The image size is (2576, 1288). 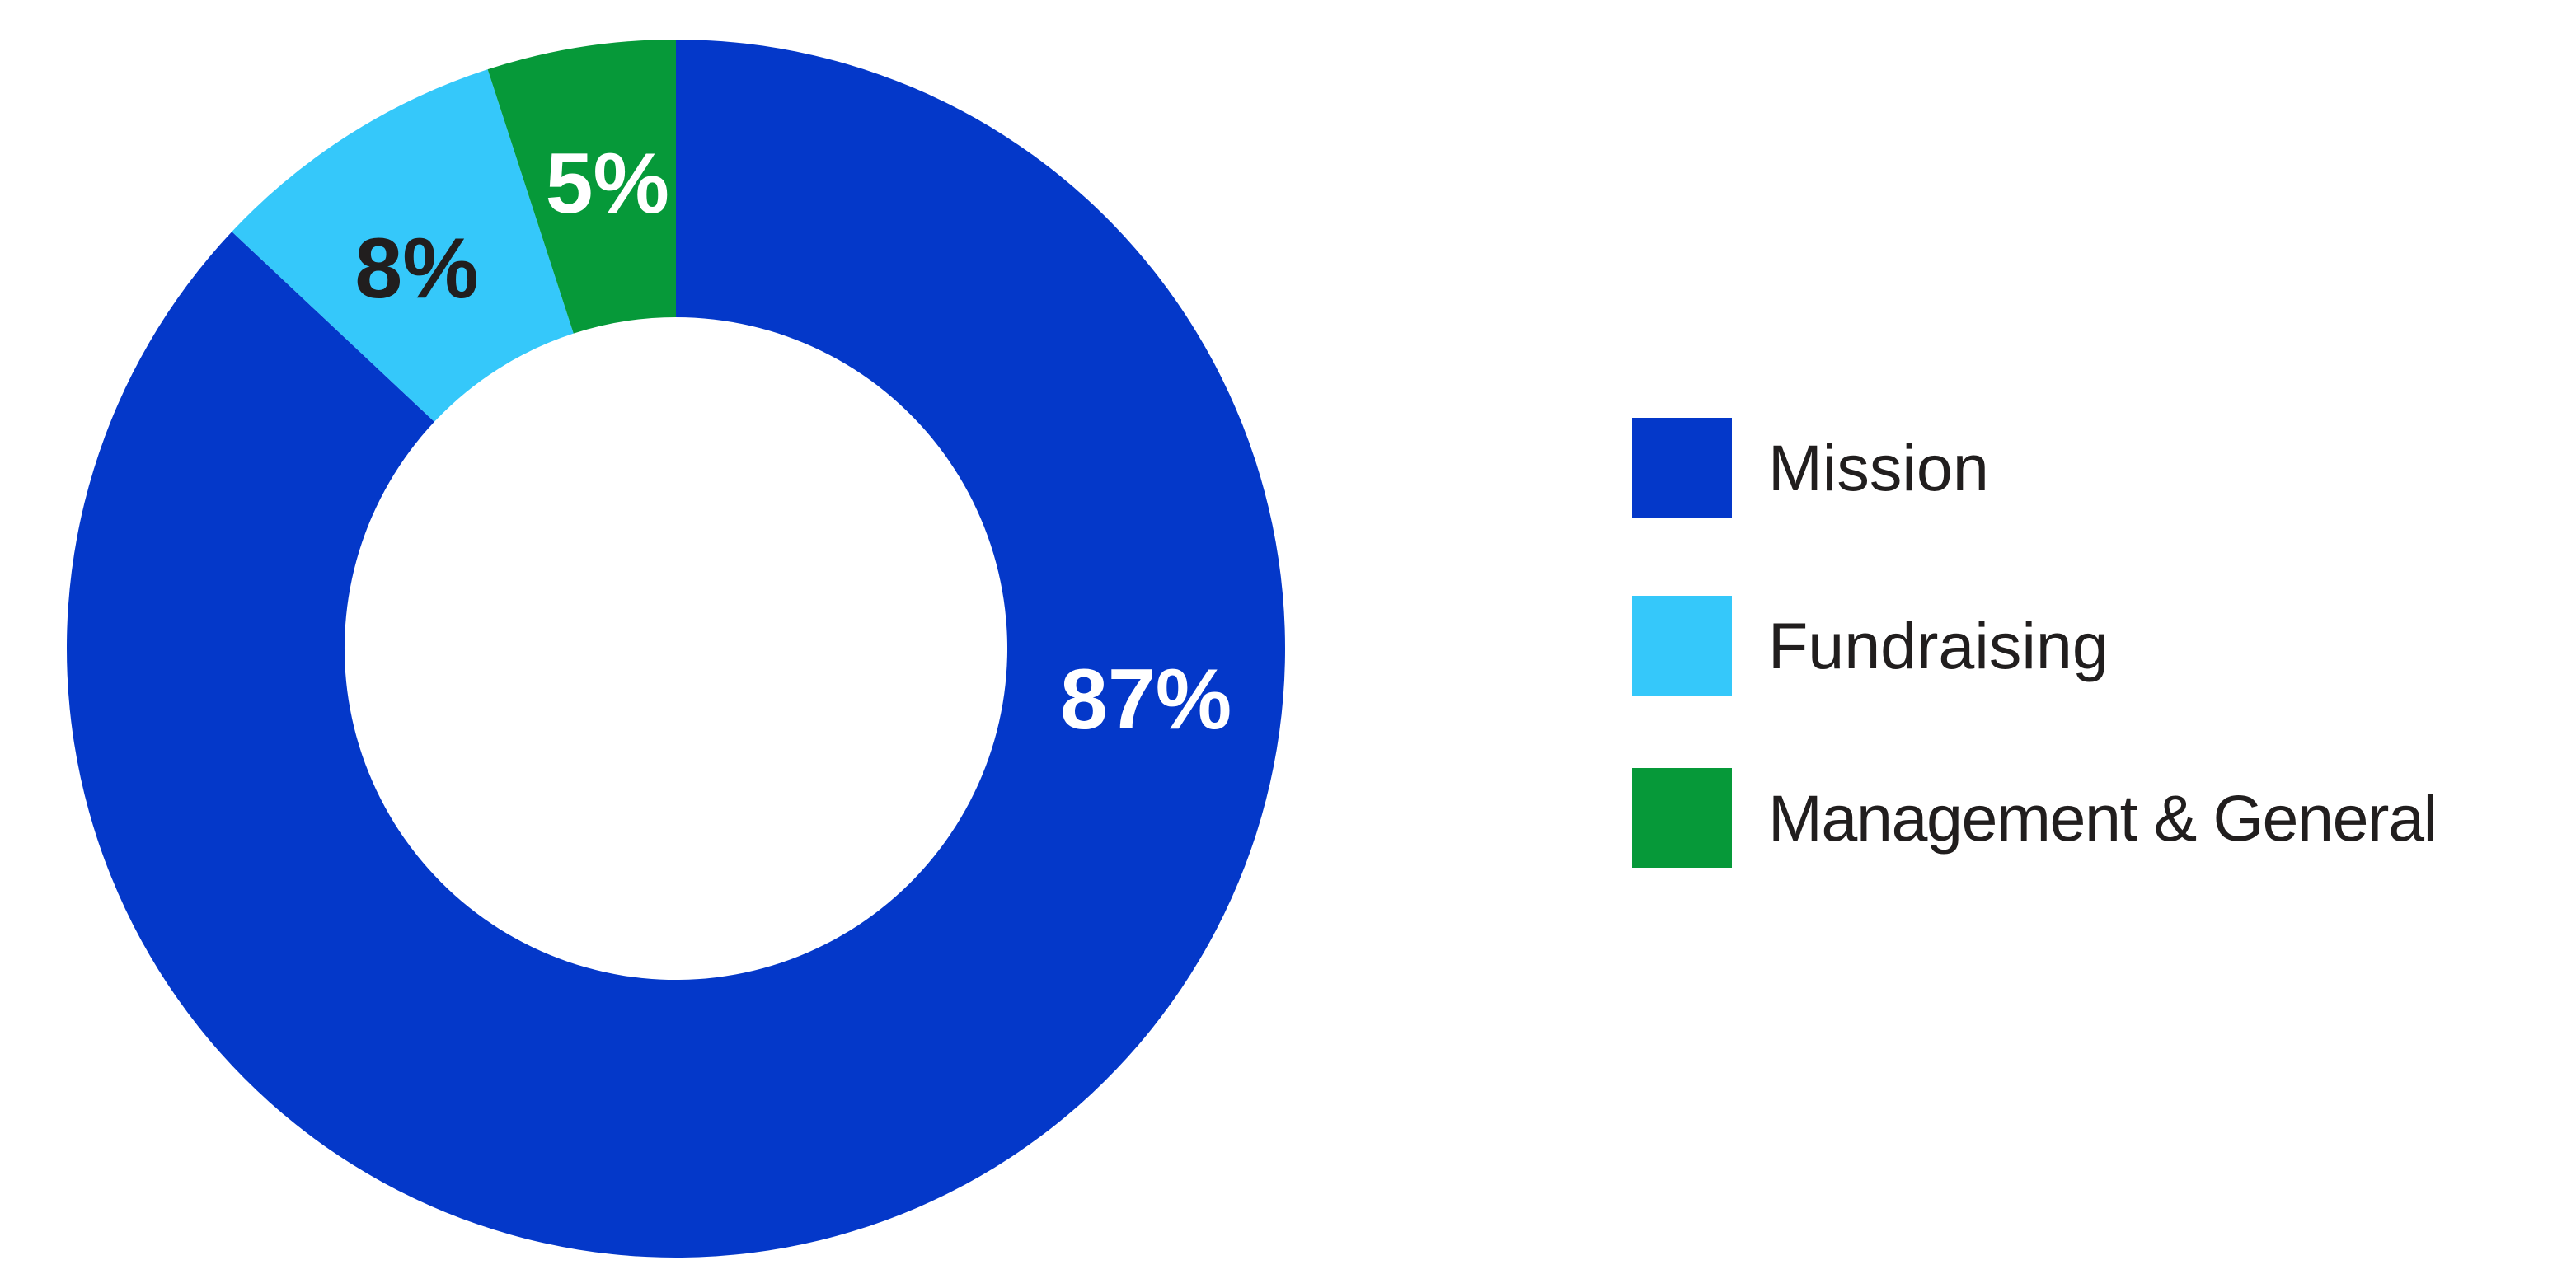 What do you see at coordinates (2034, 468) in the screenshot?
I see `legend-item-mission: Mission` at bounding box center [2034, 468].